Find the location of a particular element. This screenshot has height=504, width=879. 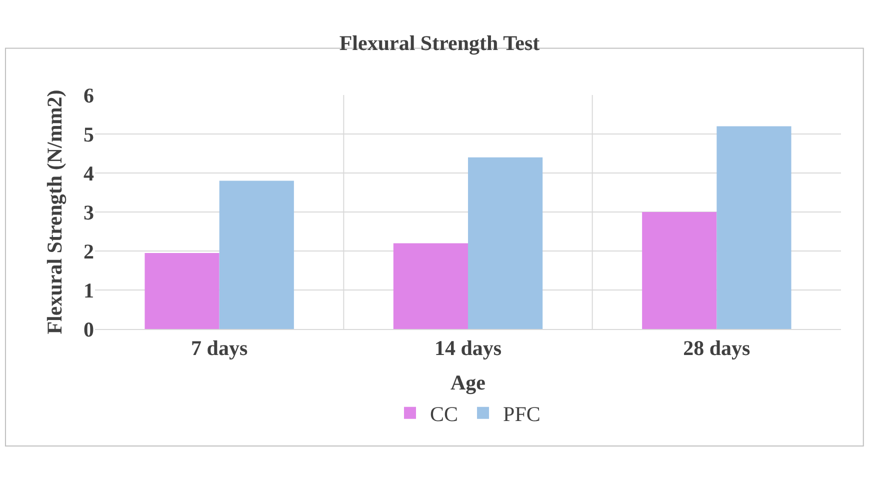

y-tick-label: 0 is located at coordinates (89, 329).